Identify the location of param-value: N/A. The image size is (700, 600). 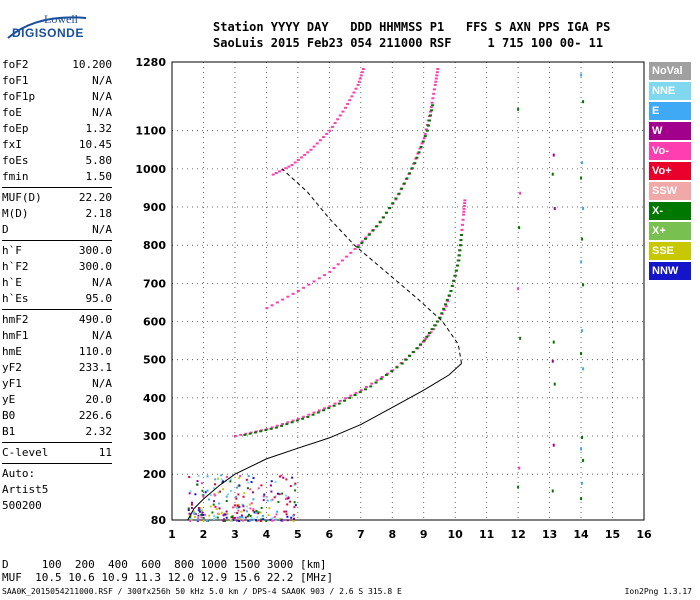
(102, 282).